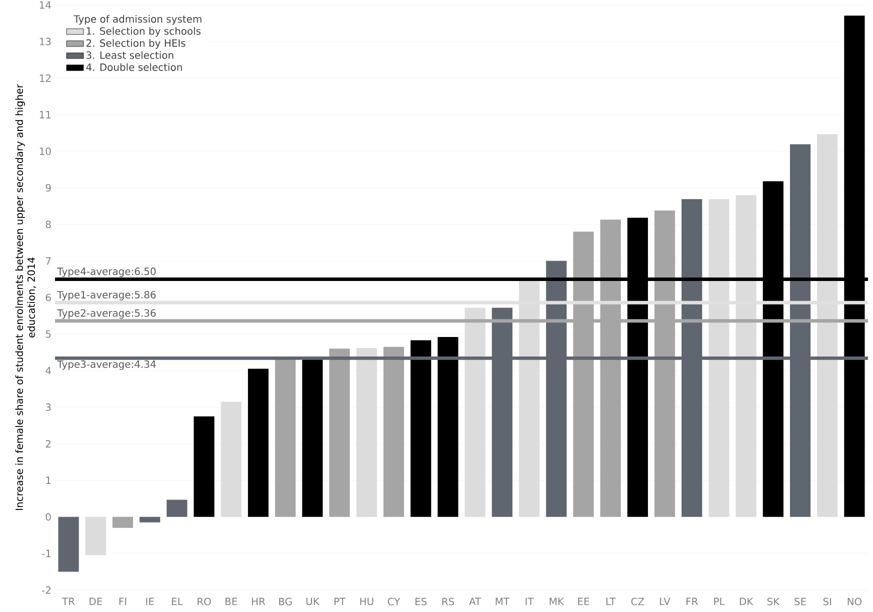 The width and height of the screenshot is (873, 612). Describe the element at coordinates (177, 602) in the screenshot. I see `x-tick-label: EL` at that location.